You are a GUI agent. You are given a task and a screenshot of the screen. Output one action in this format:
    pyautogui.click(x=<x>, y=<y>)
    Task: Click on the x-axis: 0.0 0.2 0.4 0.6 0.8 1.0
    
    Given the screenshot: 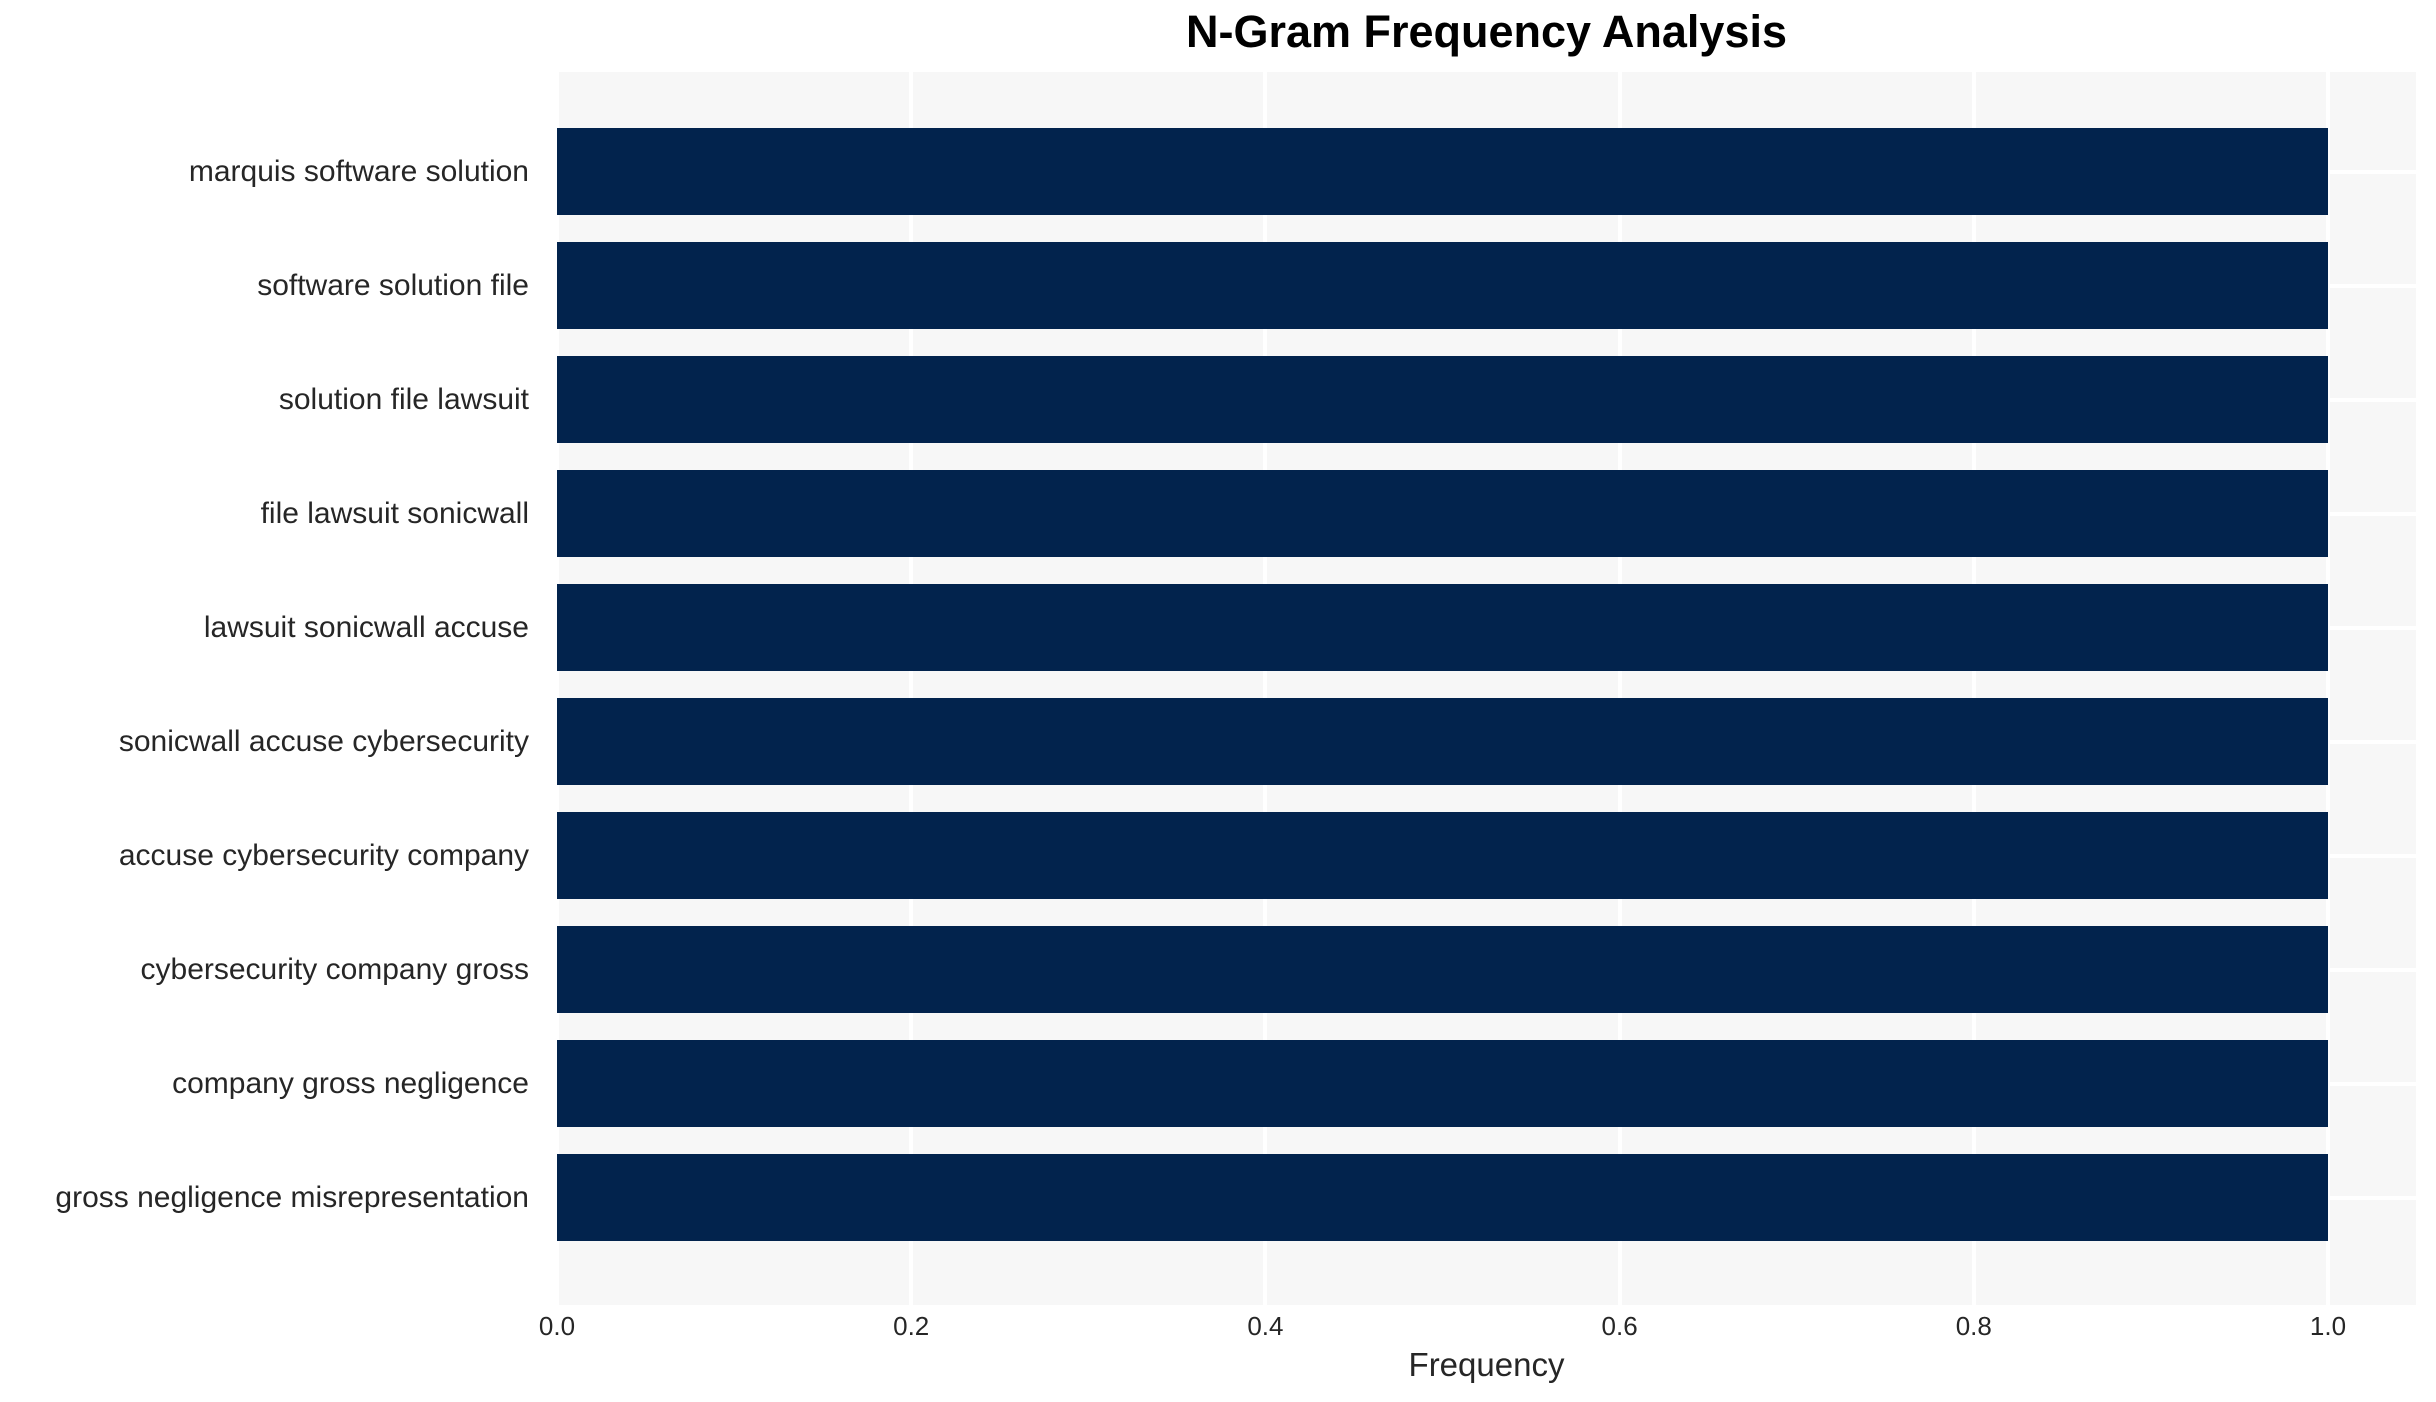 What is the action you would take?
    pyautogui.click(x=1477, y=1329)
    